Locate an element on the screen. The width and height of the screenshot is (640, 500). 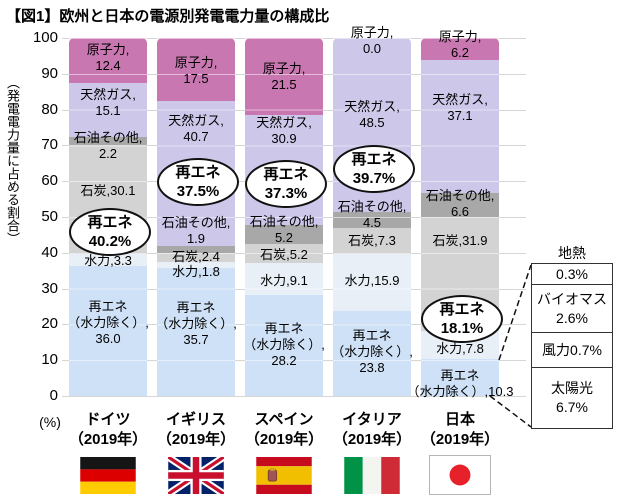
y-tick-60: 60 is located at coordinates (49, 181).